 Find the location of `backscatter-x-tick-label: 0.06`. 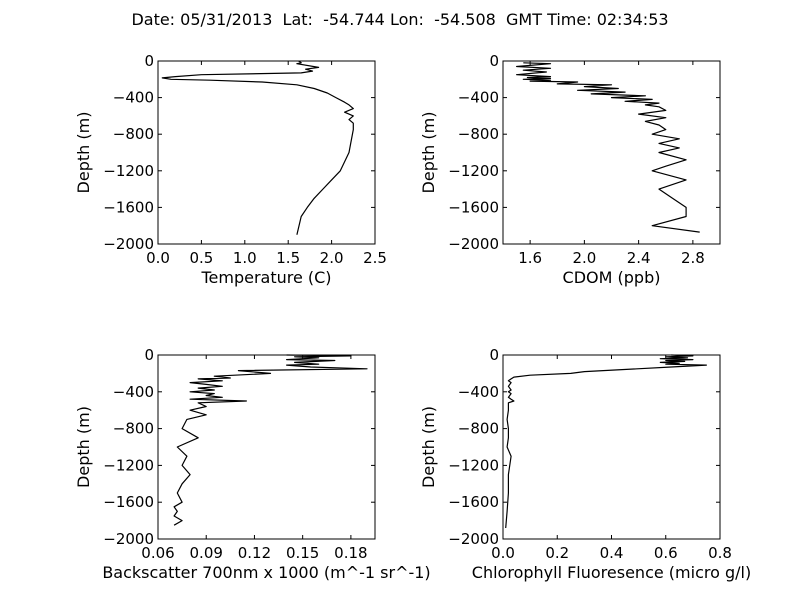

backscatter-x-tick-label: 0.06 is located at coordinates (157, 553).